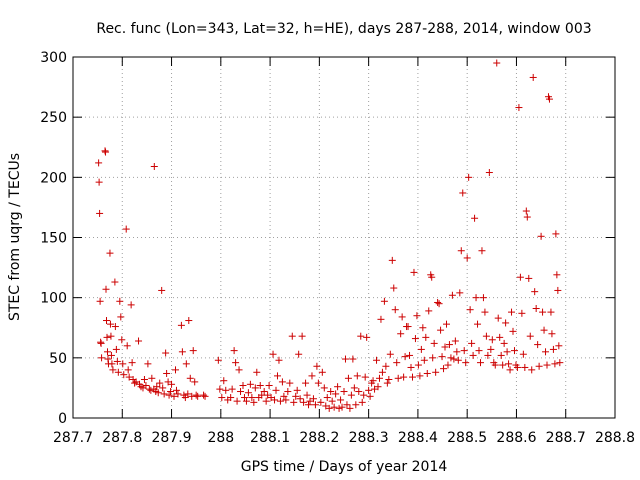  I want to click on x-axis-title: GPS time / Days of year 2014, so click(344, 467).